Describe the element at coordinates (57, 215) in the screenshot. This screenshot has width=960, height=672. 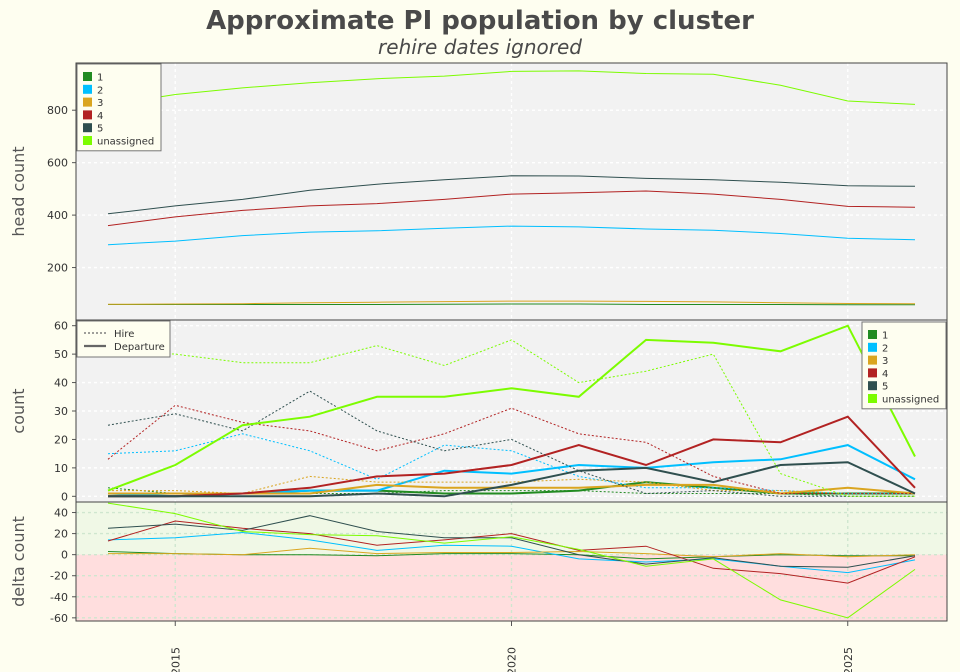
I see `y-tick-label: 400` at that location.